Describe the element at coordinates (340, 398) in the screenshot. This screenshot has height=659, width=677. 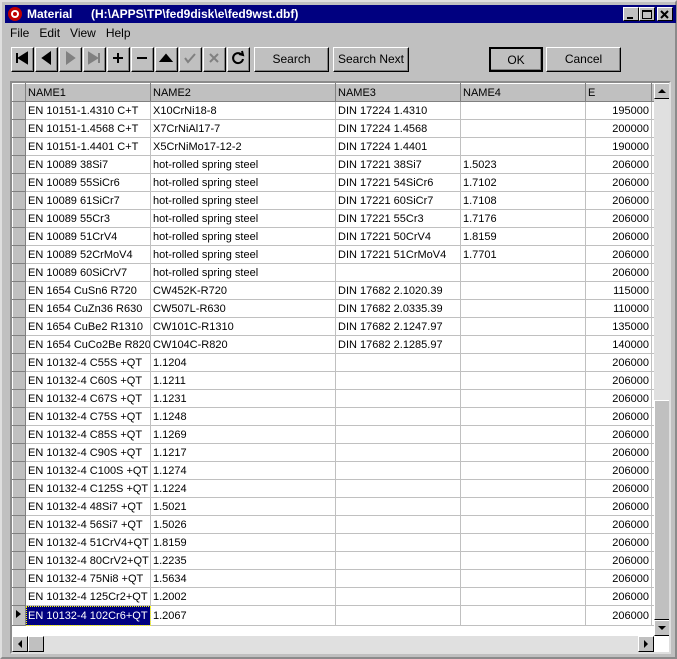
I see `grid-row: EN 10132-4 C67S +QT 1.1231 206000` at that location.